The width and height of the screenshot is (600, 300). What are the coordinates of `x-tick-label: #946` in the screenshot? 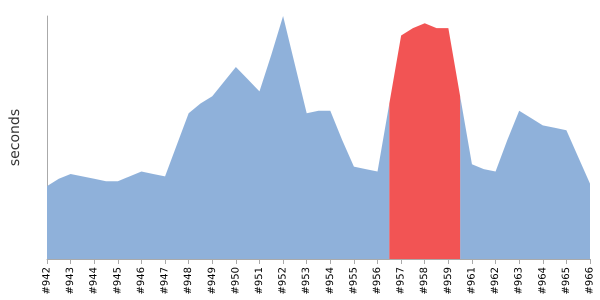 It's located at (141, 280).